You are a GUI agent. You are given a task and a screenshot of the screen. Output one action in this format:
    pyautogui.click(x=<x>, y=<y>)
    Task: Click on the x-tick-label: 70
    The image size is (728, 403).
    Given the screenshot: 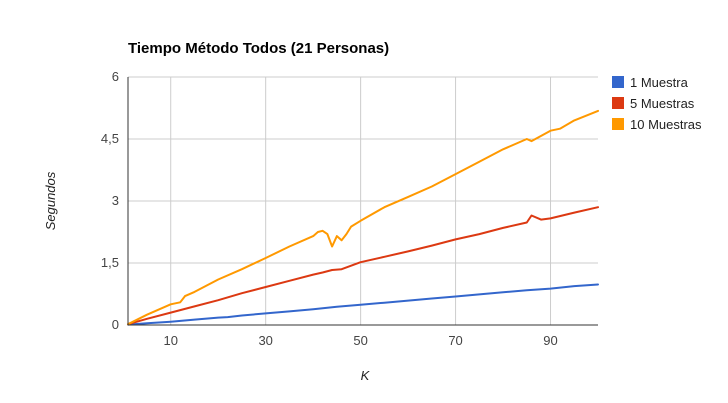 What is the action you would take?
    pyautogui.click(x=455, y=340)
    